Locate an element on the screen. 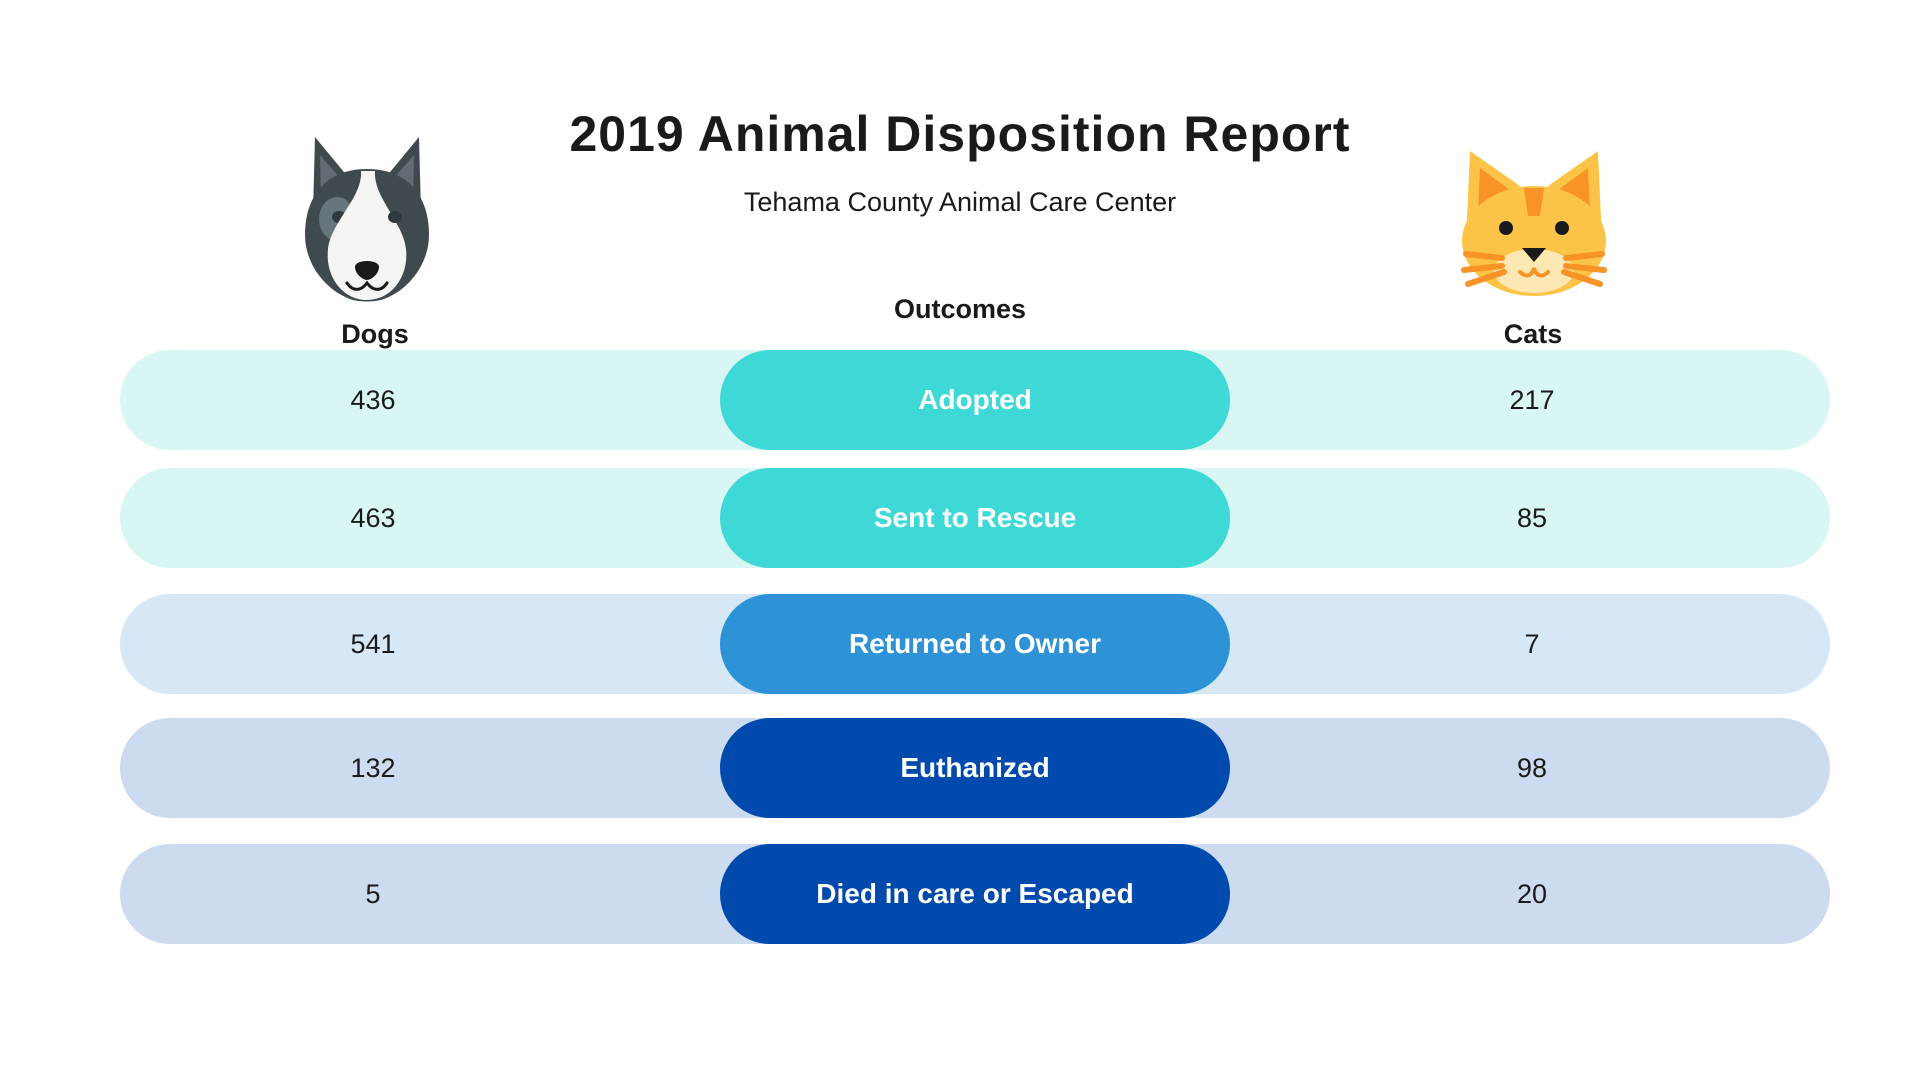 The height and width of the screenshot is (1080, 1920). outcome-label: Returned to Owner is located at coordinates (975, 644).